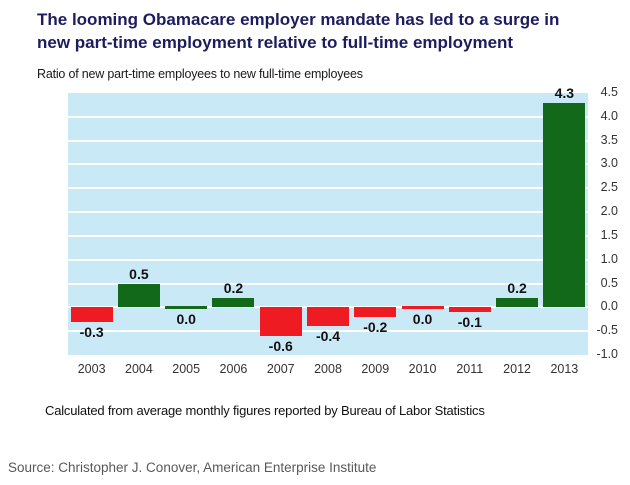 The width and height of the screenshot is (630, 485). I want to click on bar-2013, so click(564, 205).